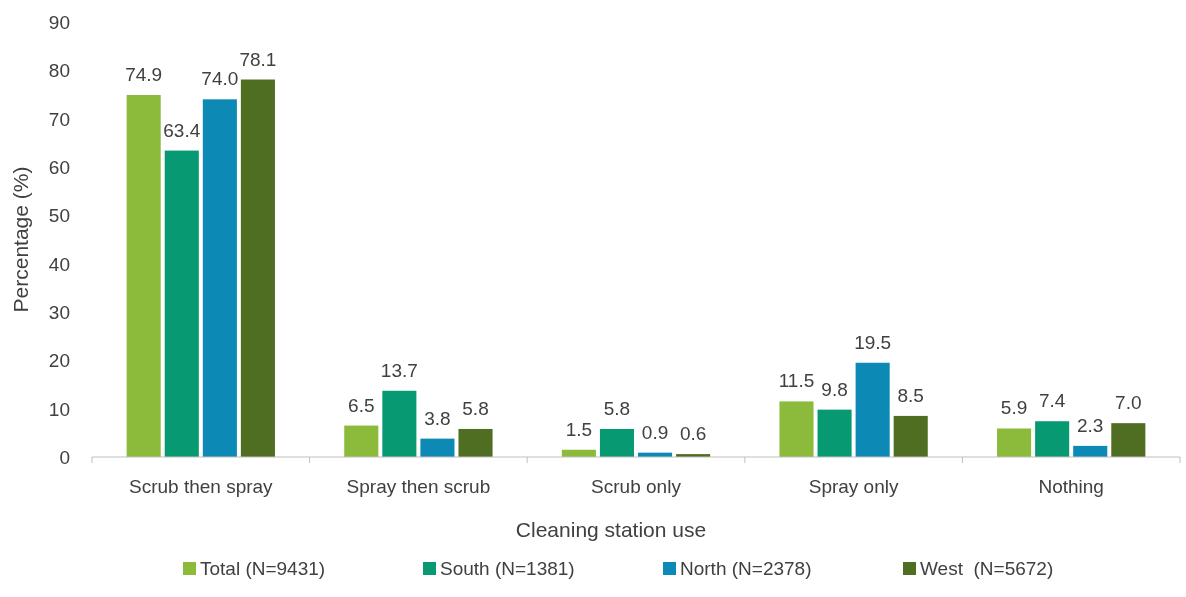 Image resolution: width=1186 pixels, height=597 pixels. Describe the element at coordinates (796, 381) in the screenshot. I see `data-label: 11.5` at that location.